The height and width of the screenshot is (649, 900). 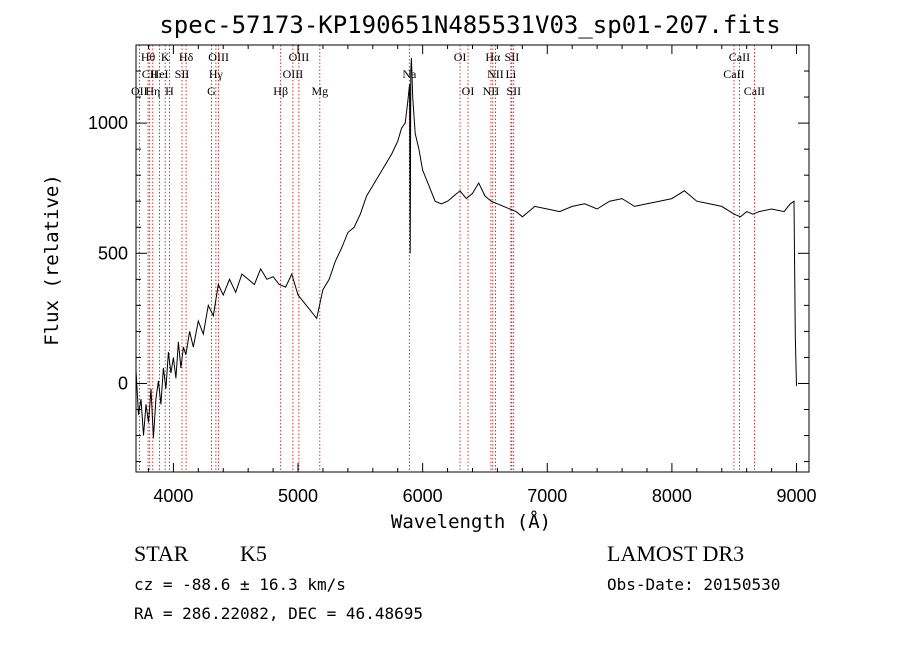 What do you see at coordinates (675, 553) in the screenshot?
I see `survey-name: LAMOST DR3` at bounding box center [675, 553].